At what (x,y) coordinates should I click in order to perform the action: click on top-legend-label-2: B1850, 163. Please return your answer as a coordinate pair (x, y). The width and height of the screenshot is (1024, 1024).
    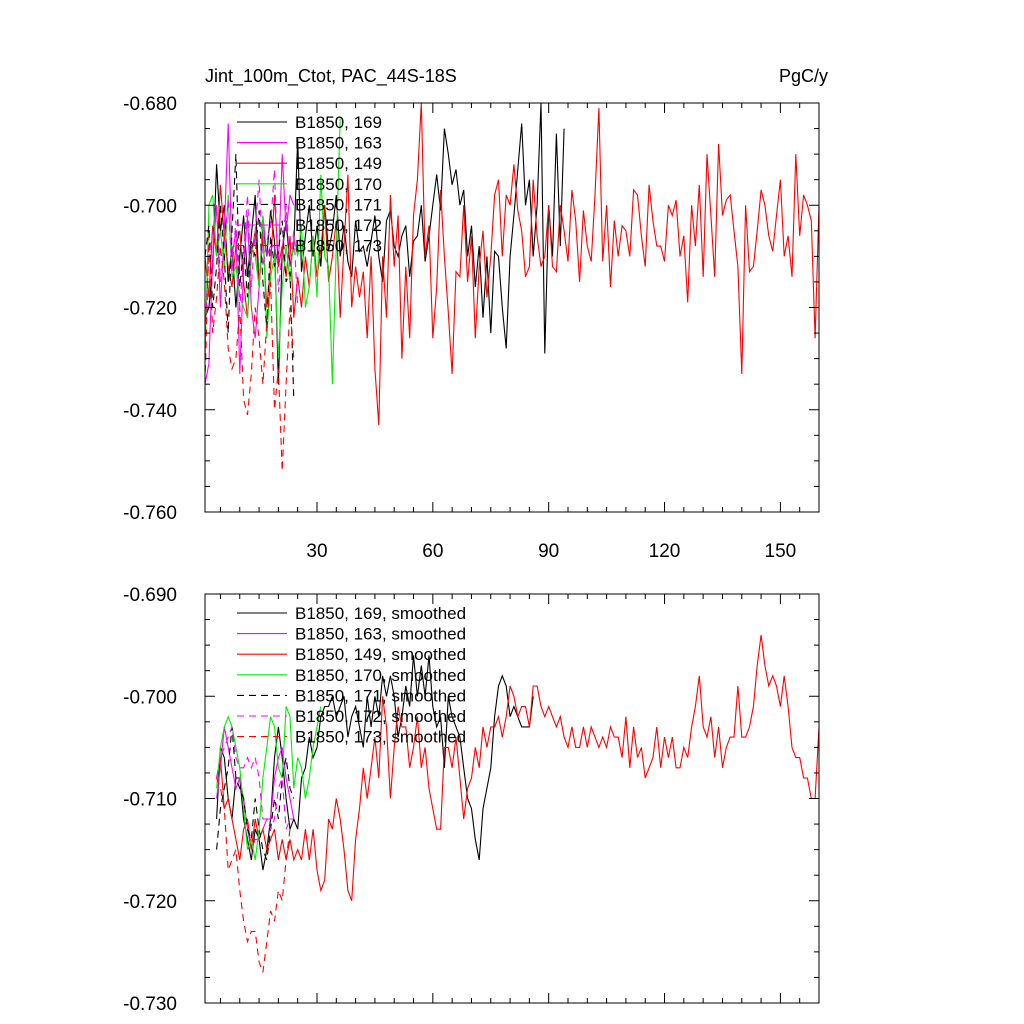
    Looking at the image, I should click on (338, 143).